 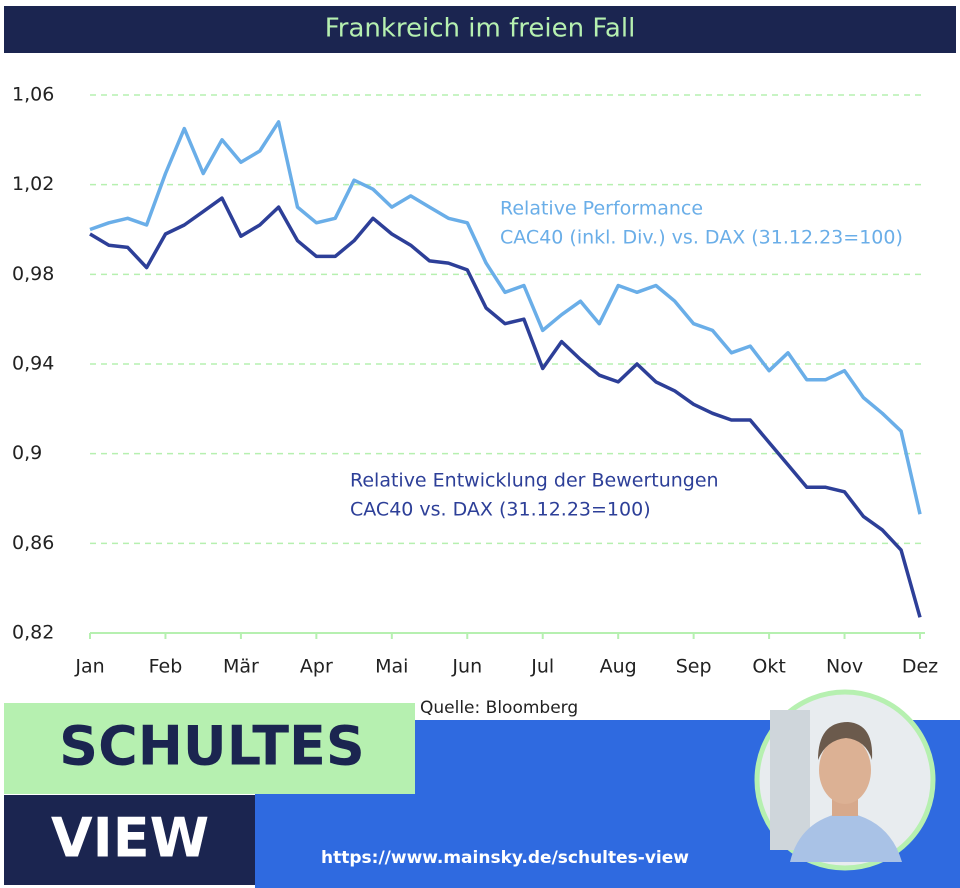 I want to click on y-tick-label: 0,98, so click(x=33, y=274).